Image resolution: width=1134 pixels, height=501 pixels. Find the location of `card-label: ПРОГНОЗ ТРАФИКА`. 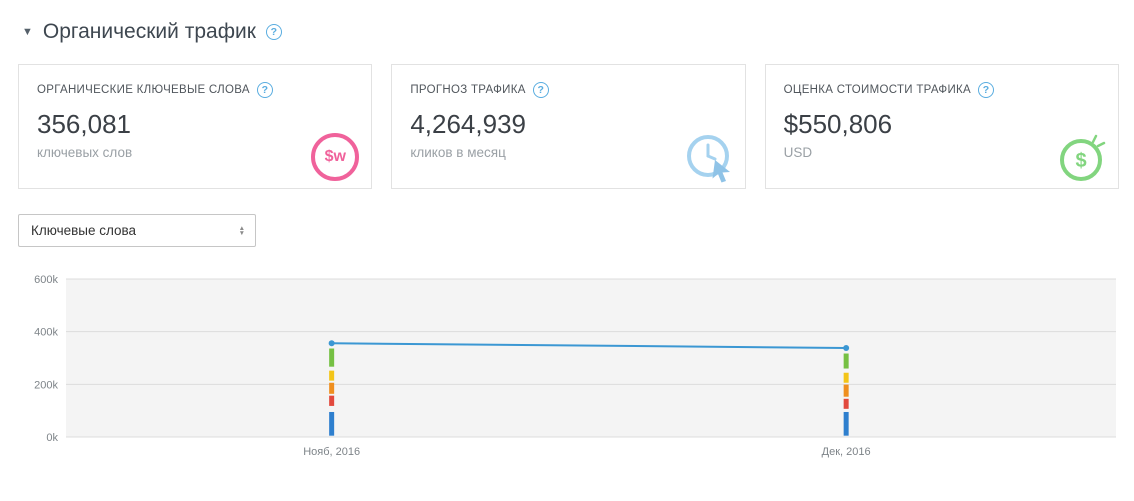

card-label: ПРОГНОЗ ТРАФИКА is located at coordinates (468, 90).